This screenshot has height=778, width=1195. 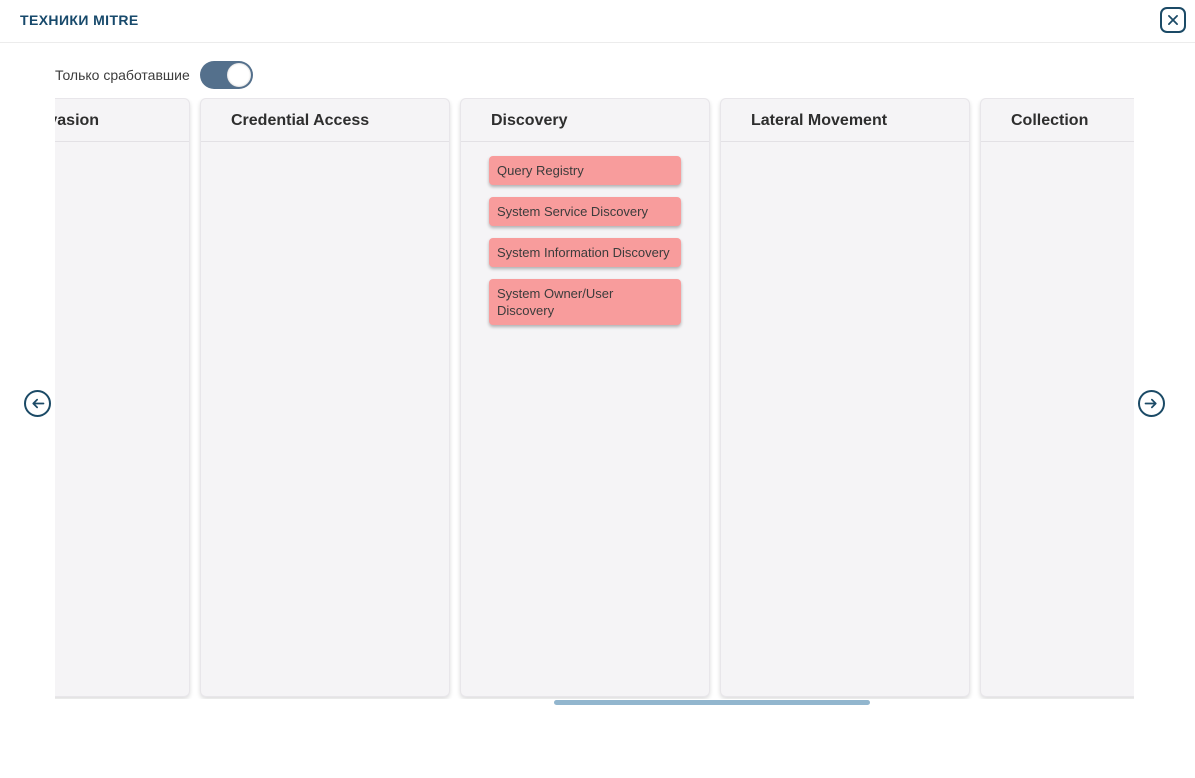 I want to click on arrow-left-icon, so click(x=37, y=403).